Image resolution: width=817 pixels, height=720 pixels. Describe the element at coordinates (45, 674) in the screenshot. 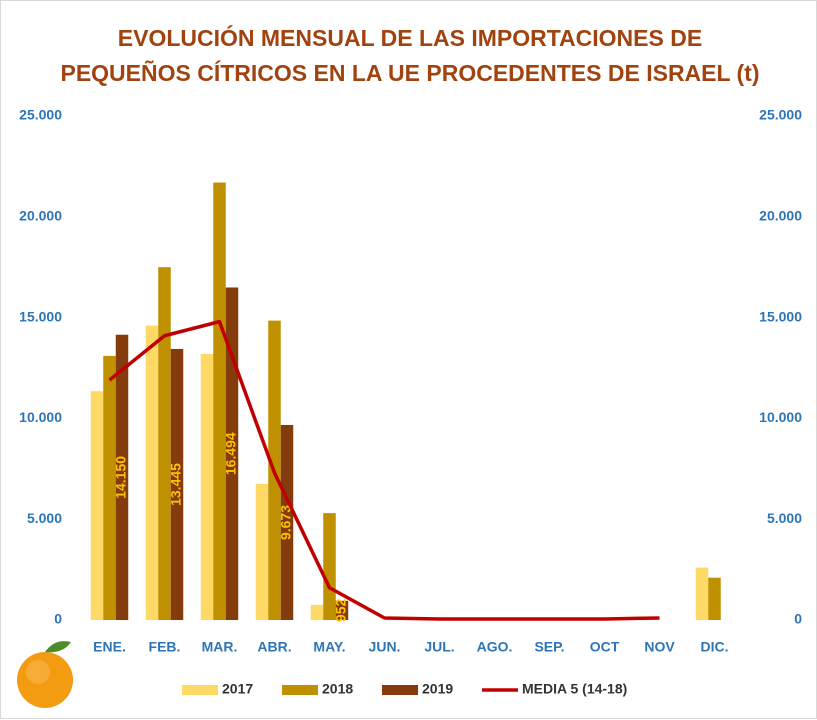

I see `orange-icon` at that location.